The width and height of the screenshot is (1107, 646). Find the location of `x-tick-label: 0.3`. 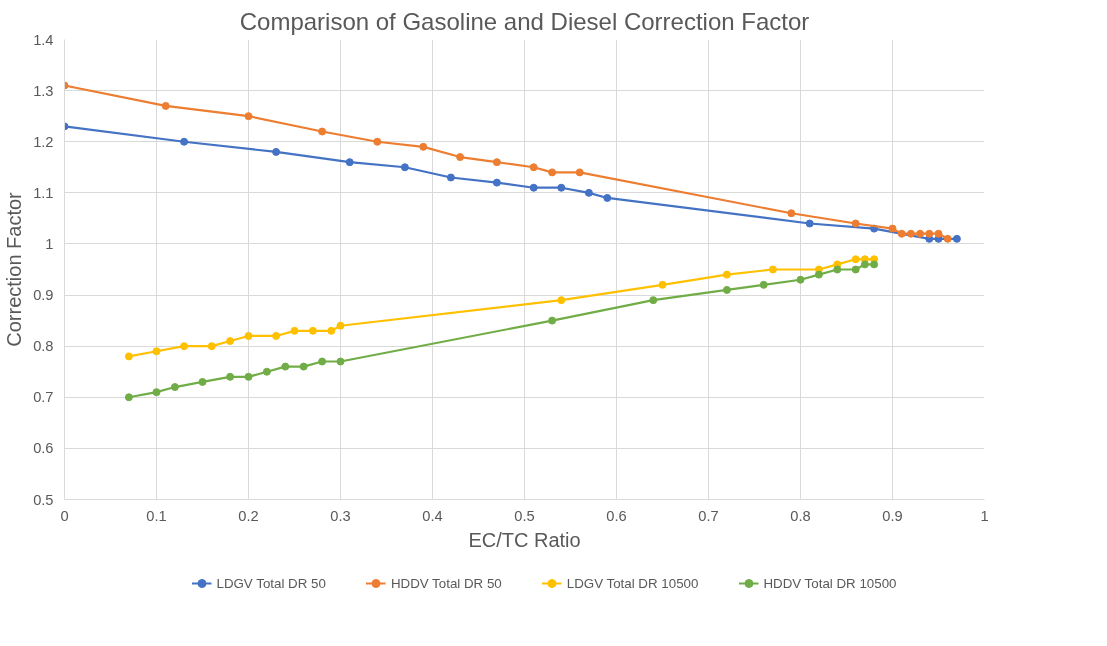

x-tick-label: 0.3 is located at coordinates (340, 515).